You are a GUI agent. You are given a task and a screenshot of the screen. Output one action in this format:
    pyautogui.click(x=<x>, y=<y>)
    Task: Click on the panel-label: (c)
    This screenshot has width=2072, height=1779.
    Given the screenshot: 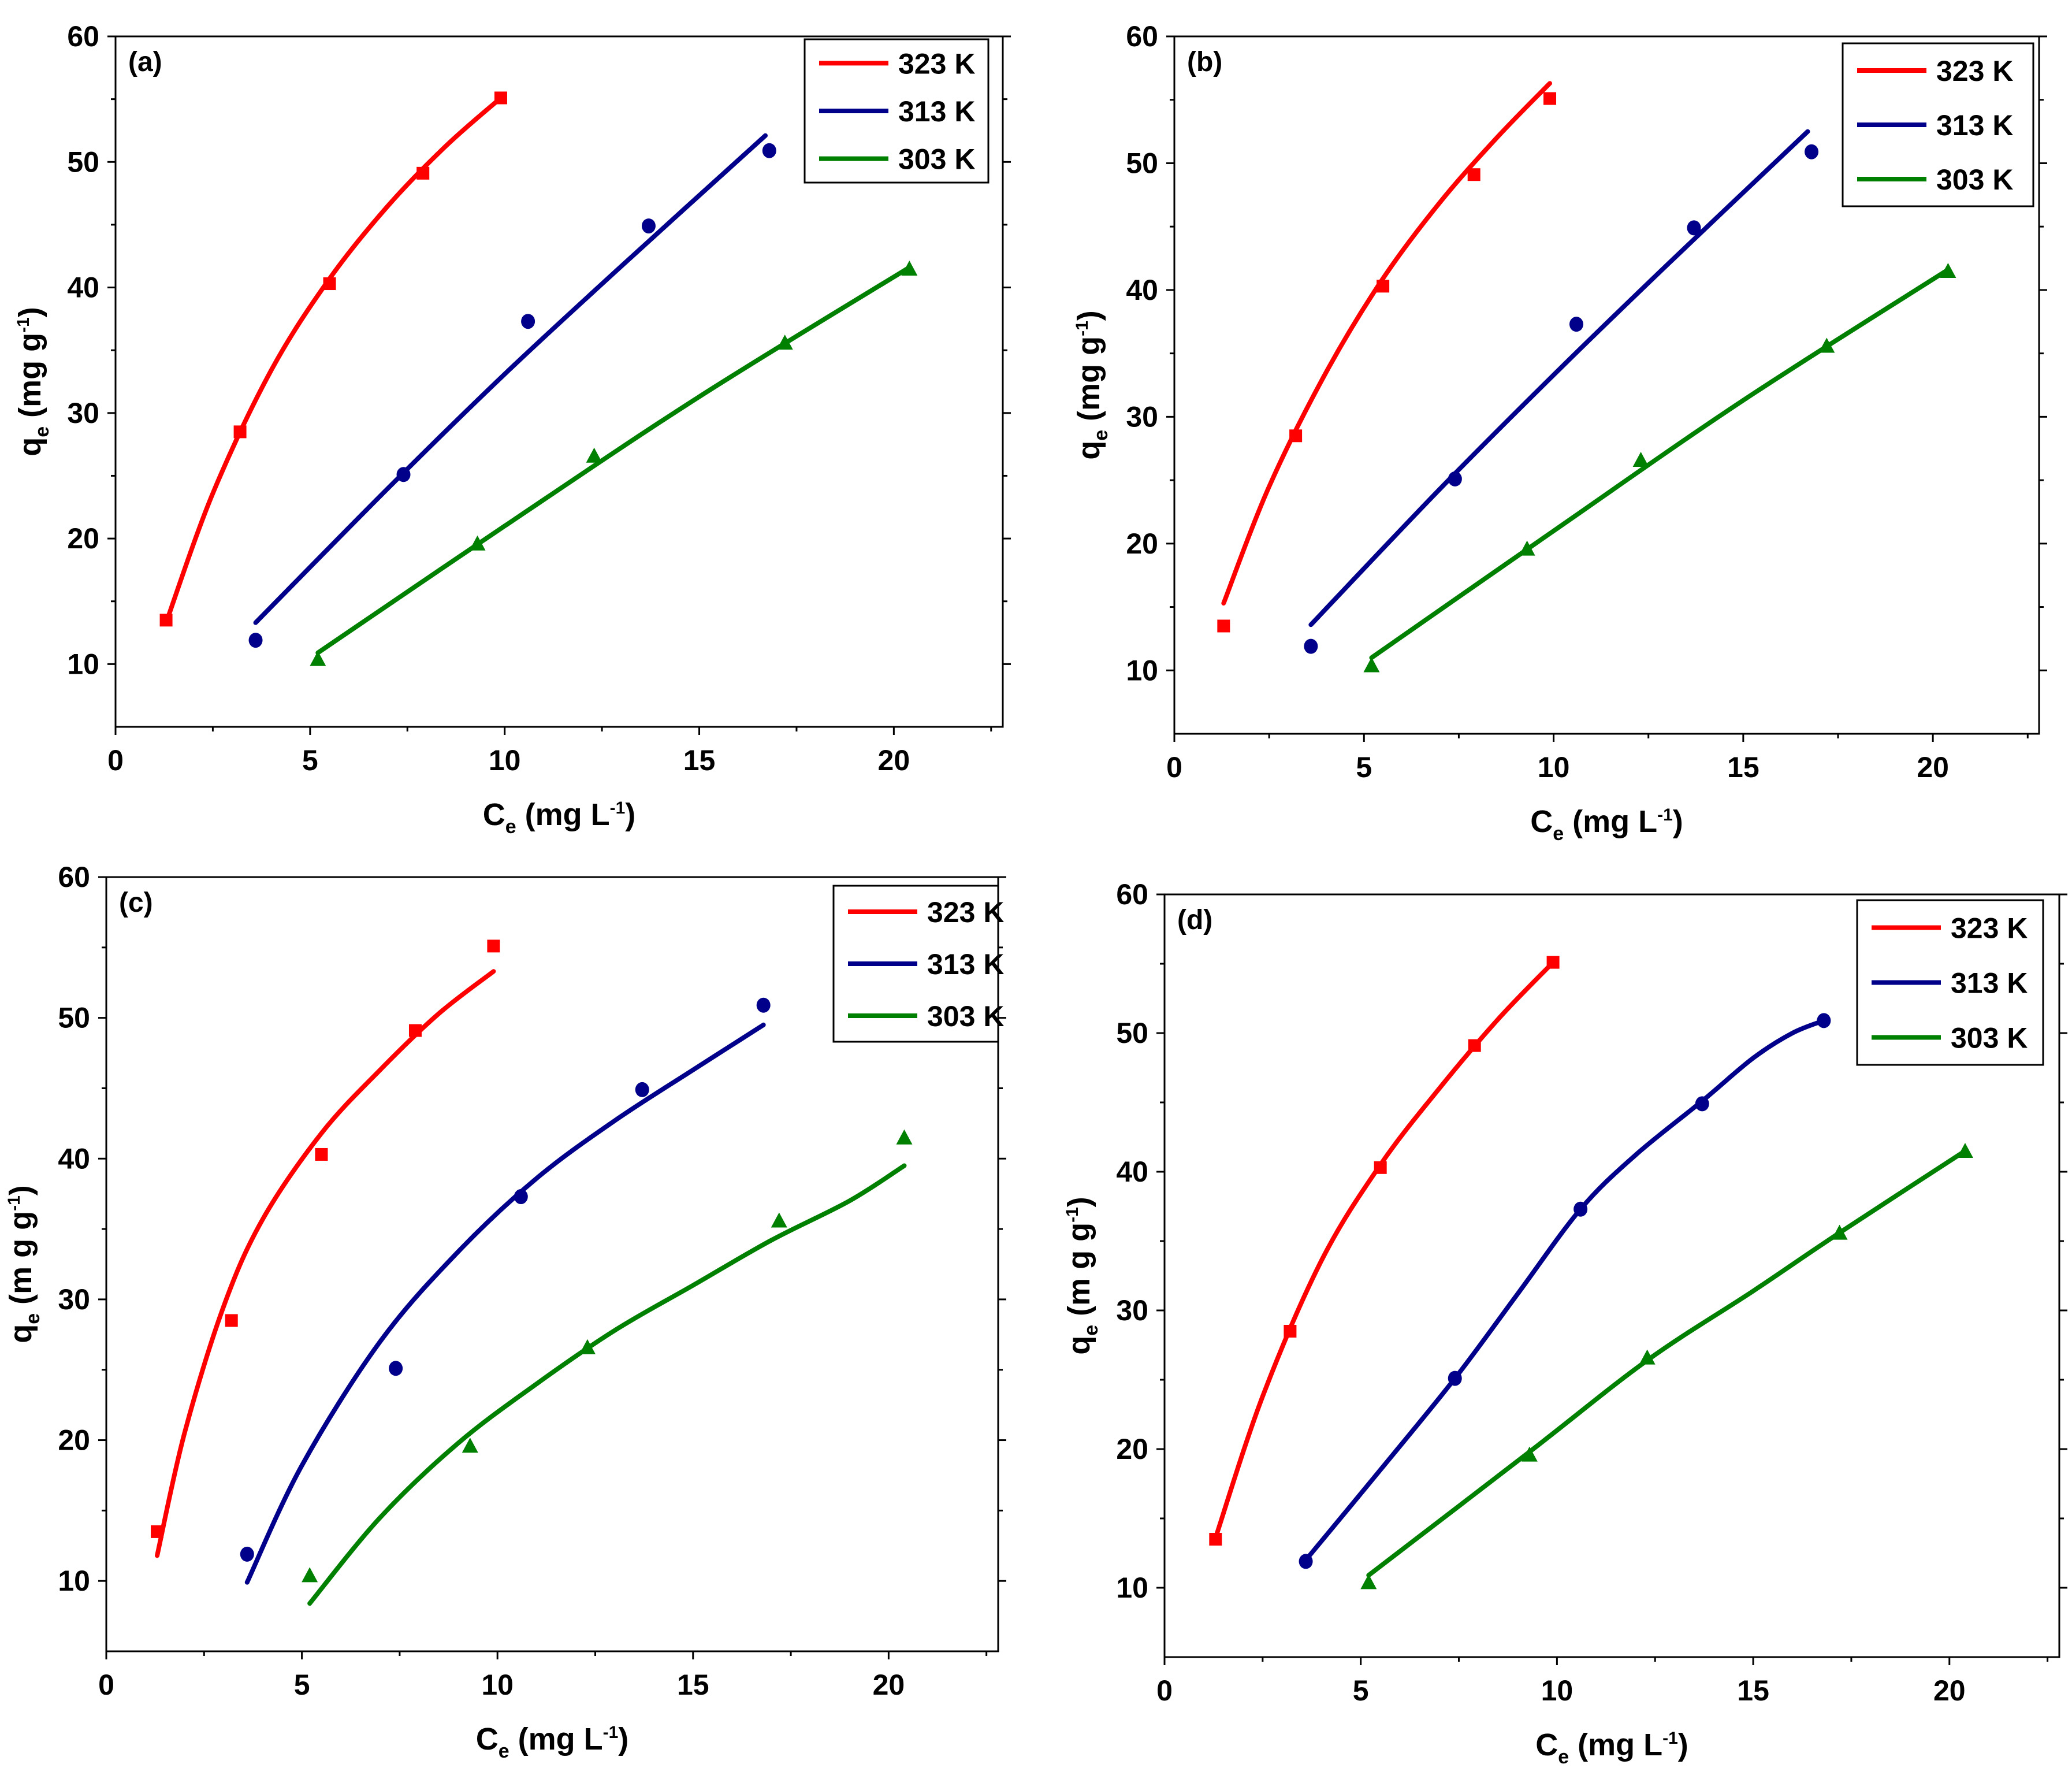 What is the action you would take?
    pyautogui.click(x=136, y=902)
    